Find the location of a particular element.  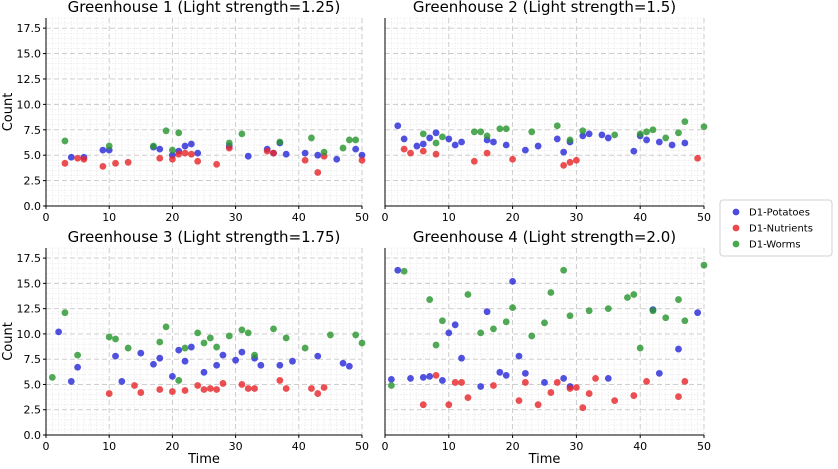

legend: D1-Potatoes D1-Nutrients D1-Worms is located at coordinates (776, 228).